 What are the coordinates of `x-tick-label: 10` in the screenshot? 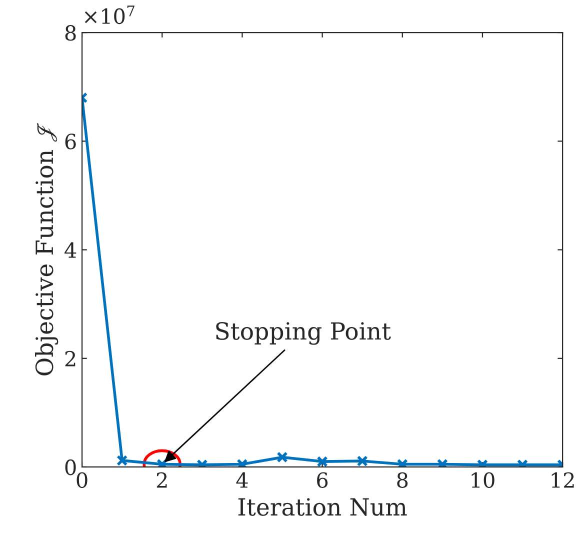 It's located at (483, 480).